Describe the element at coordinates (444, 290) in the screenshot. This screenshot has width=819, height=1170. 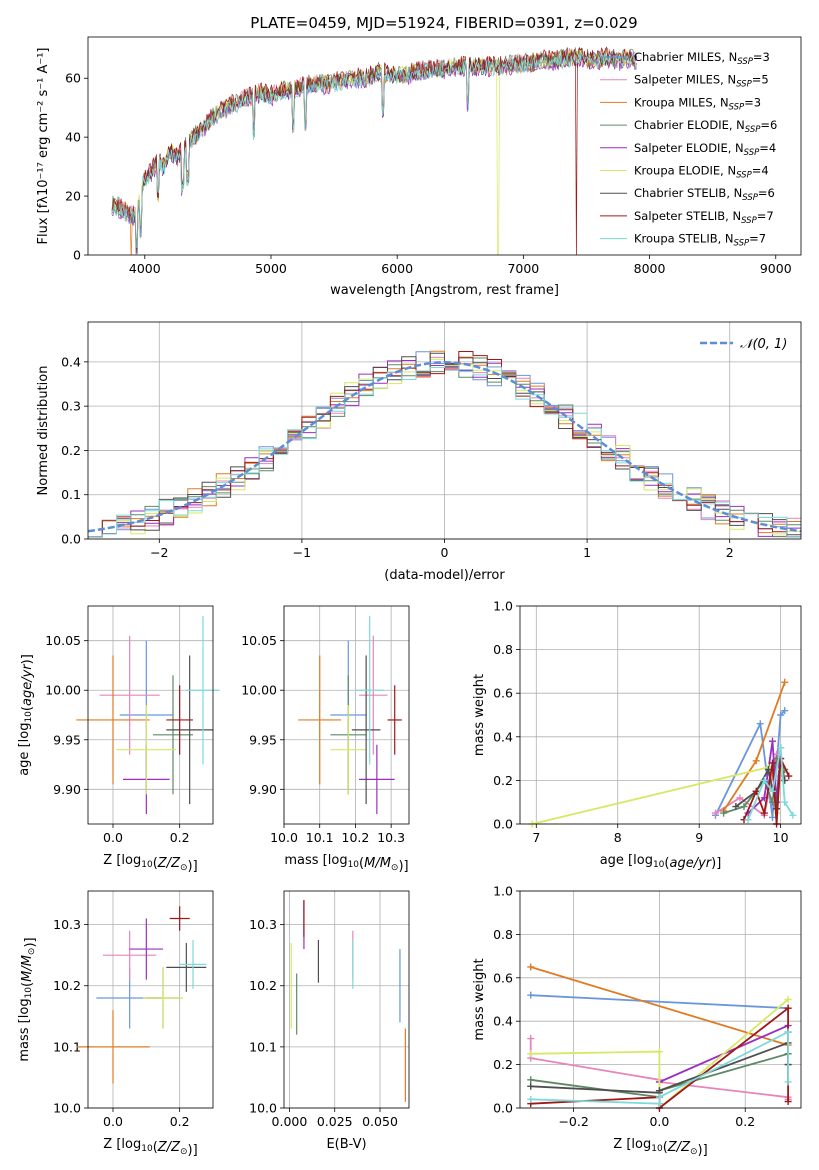
I see `axis-label: wavelength [Angstrom, rest frame]` at that location.